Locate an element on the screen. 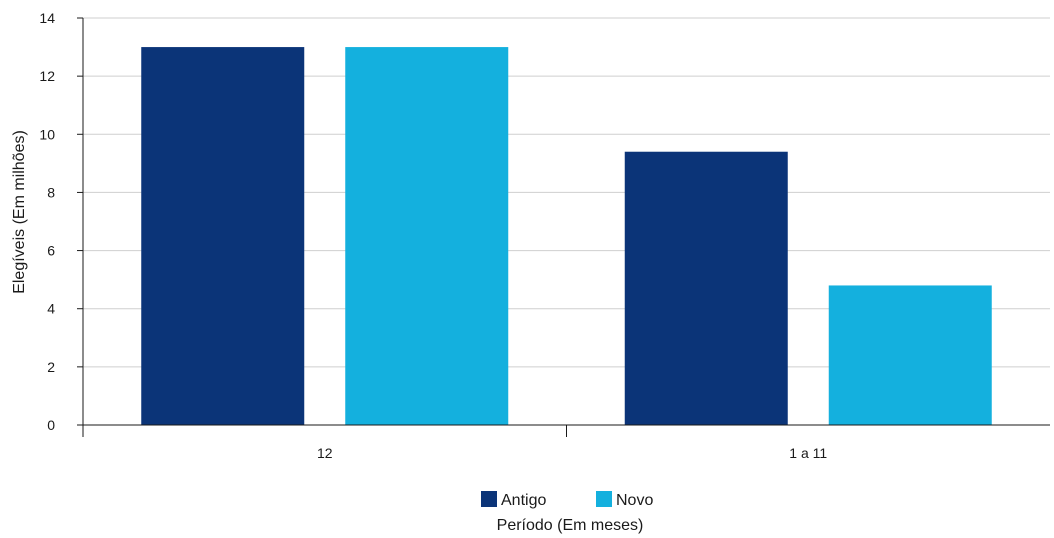 The image size is (1054, 538). y-tick-label: 6 is located at coordinates (51, 251).